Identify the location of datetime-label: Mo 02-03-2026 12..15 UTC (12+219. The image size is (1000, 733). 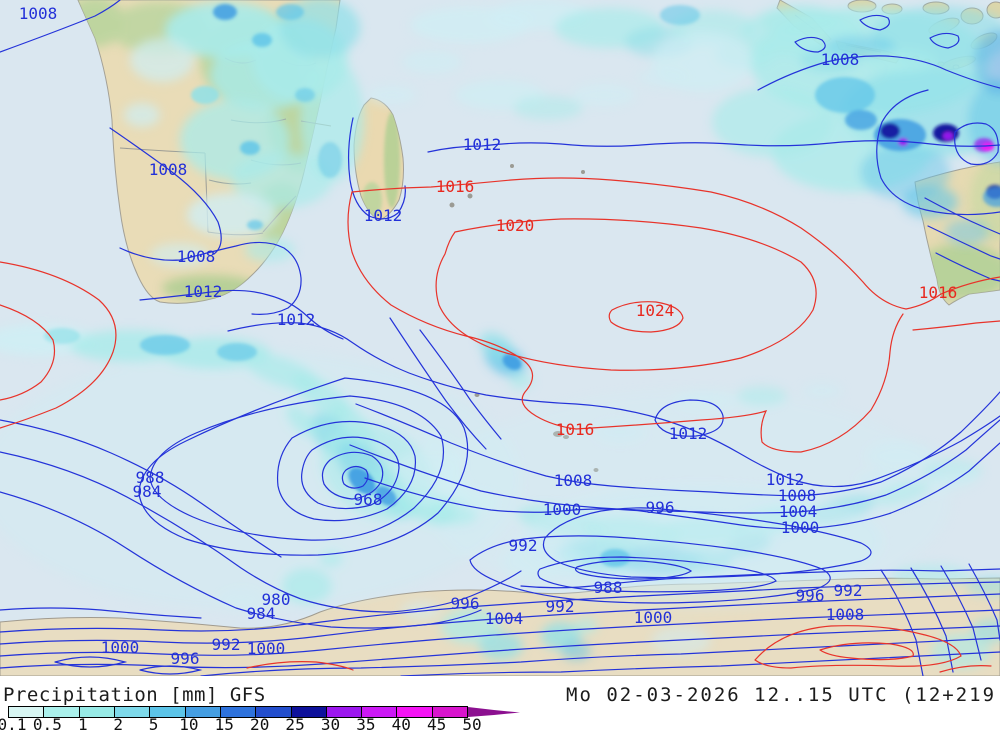
(781, 695).